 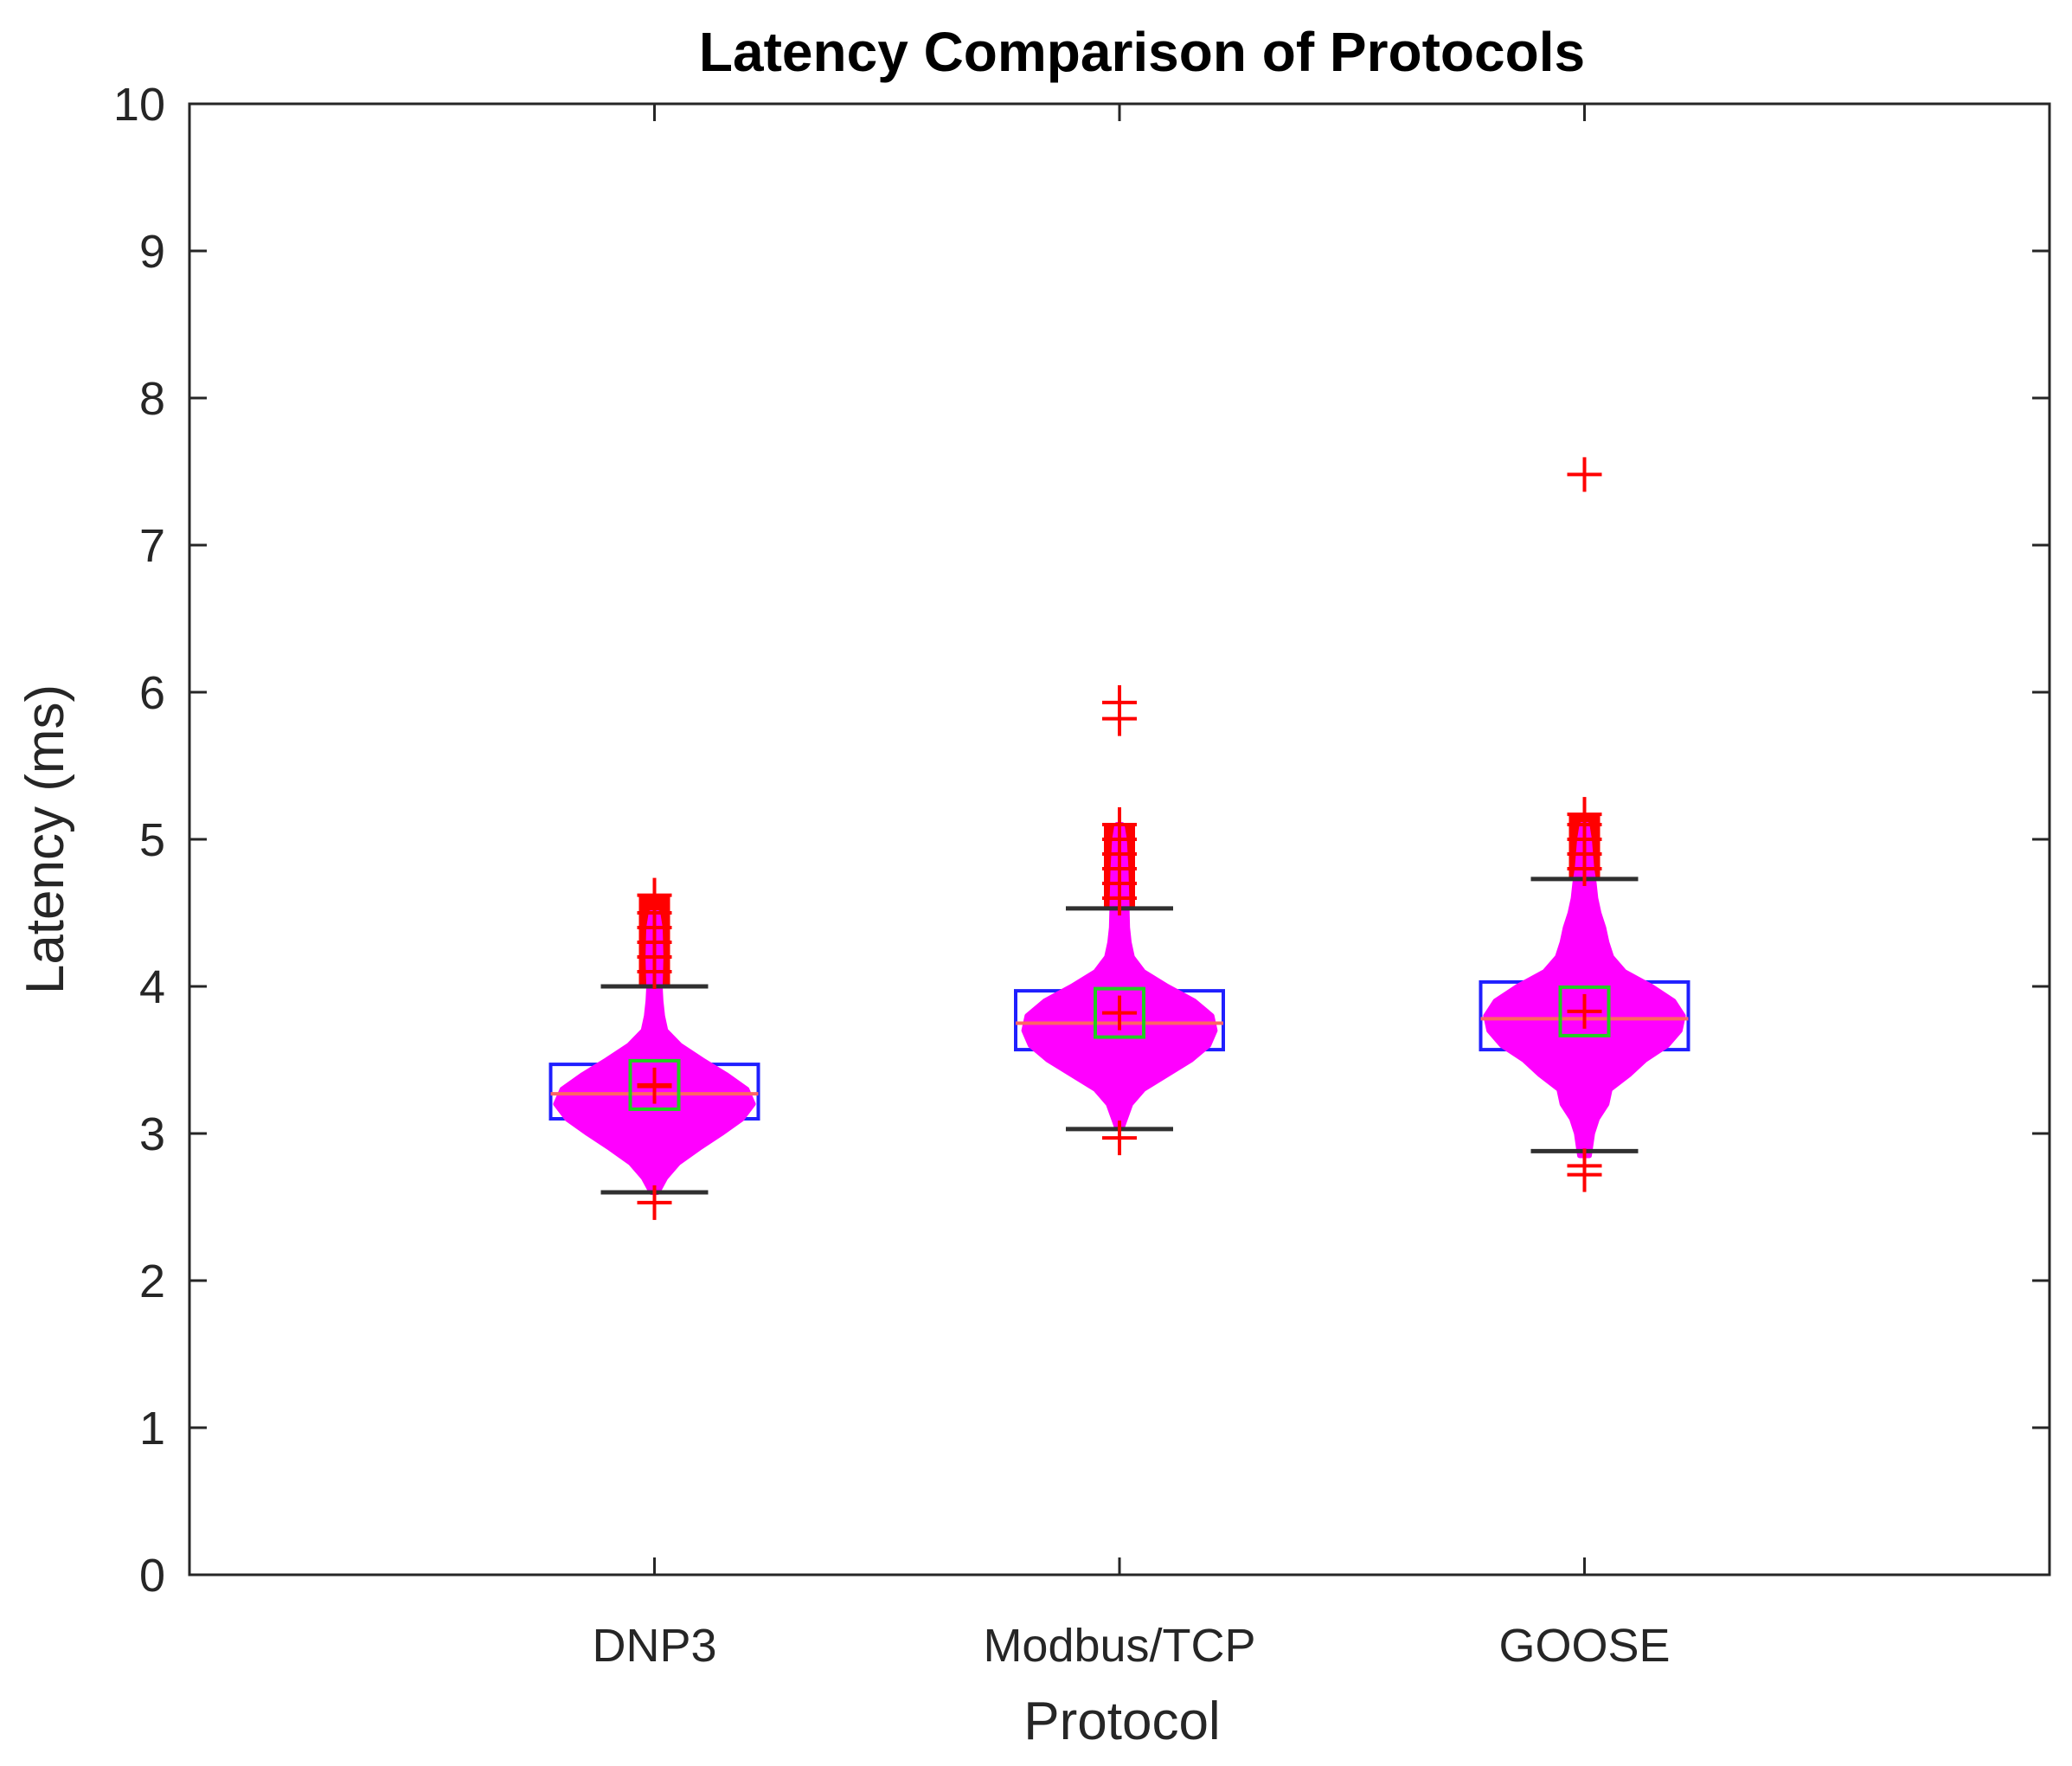 What do you see at coordinates (152, 840) in the screenshot?
I see `y-tick-label: 5` at bounding box center [152, 840].